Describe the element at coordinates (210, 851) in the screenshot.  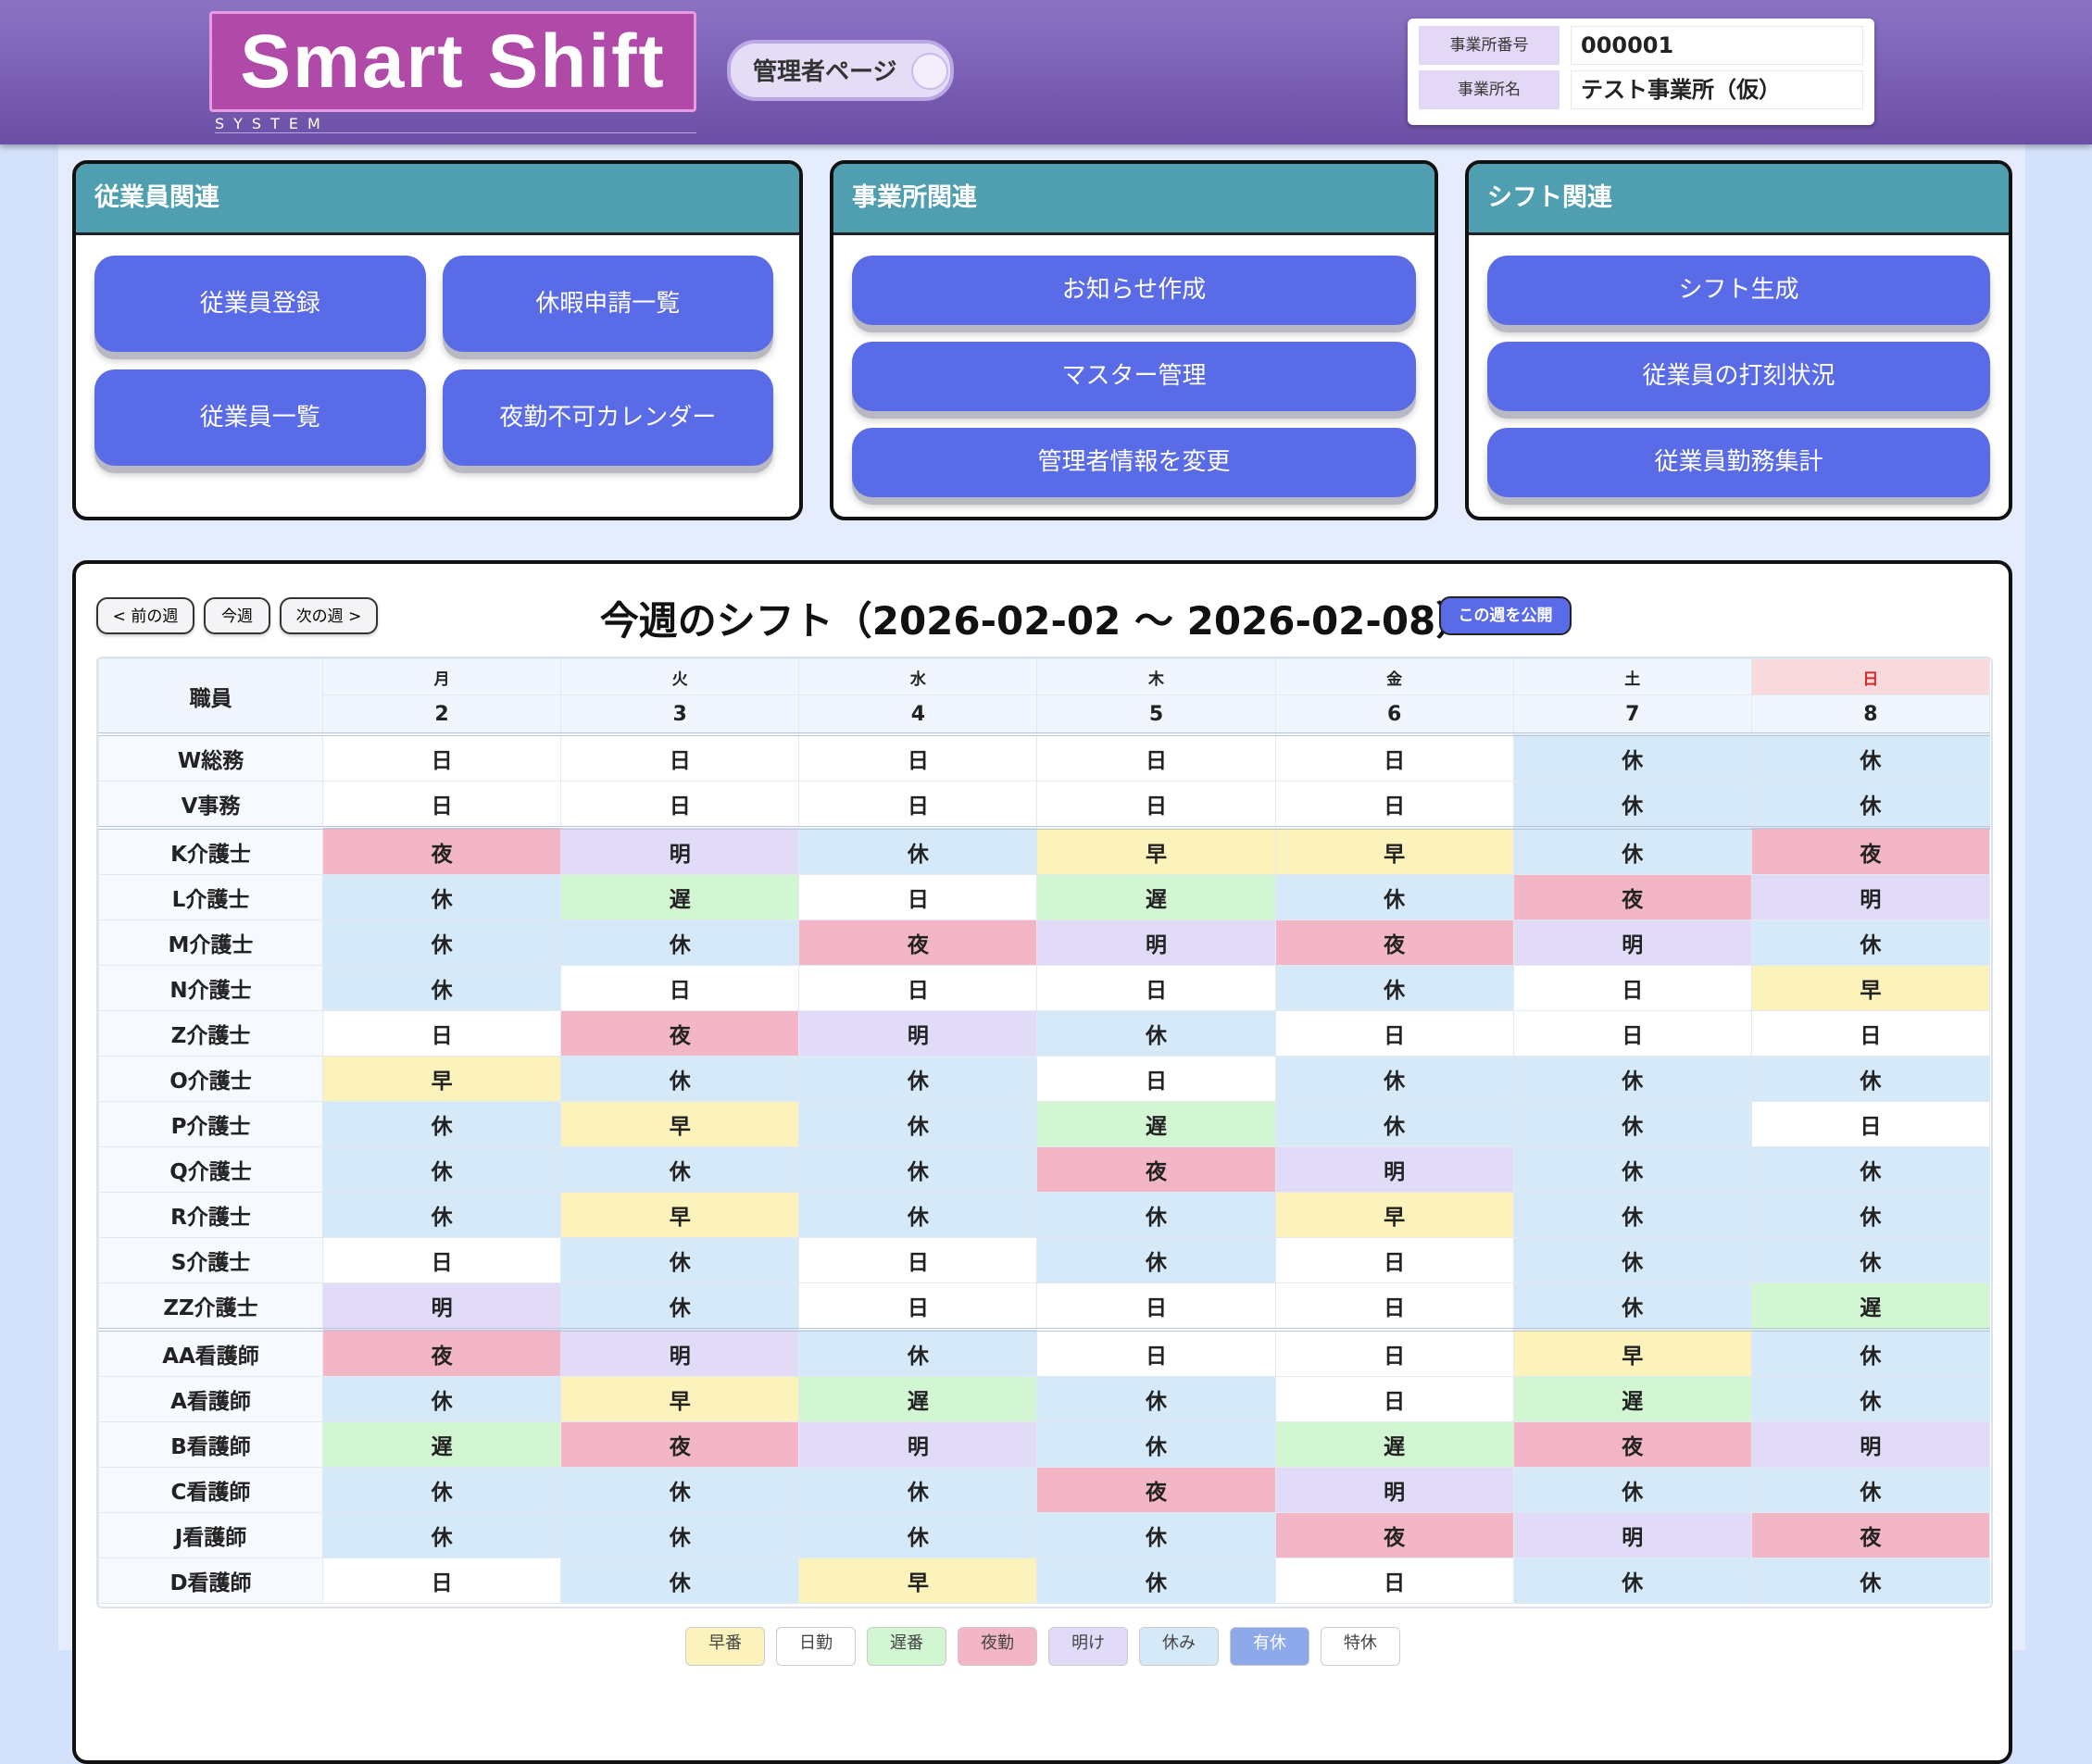
I see `staff-name: K介護士` at that location.